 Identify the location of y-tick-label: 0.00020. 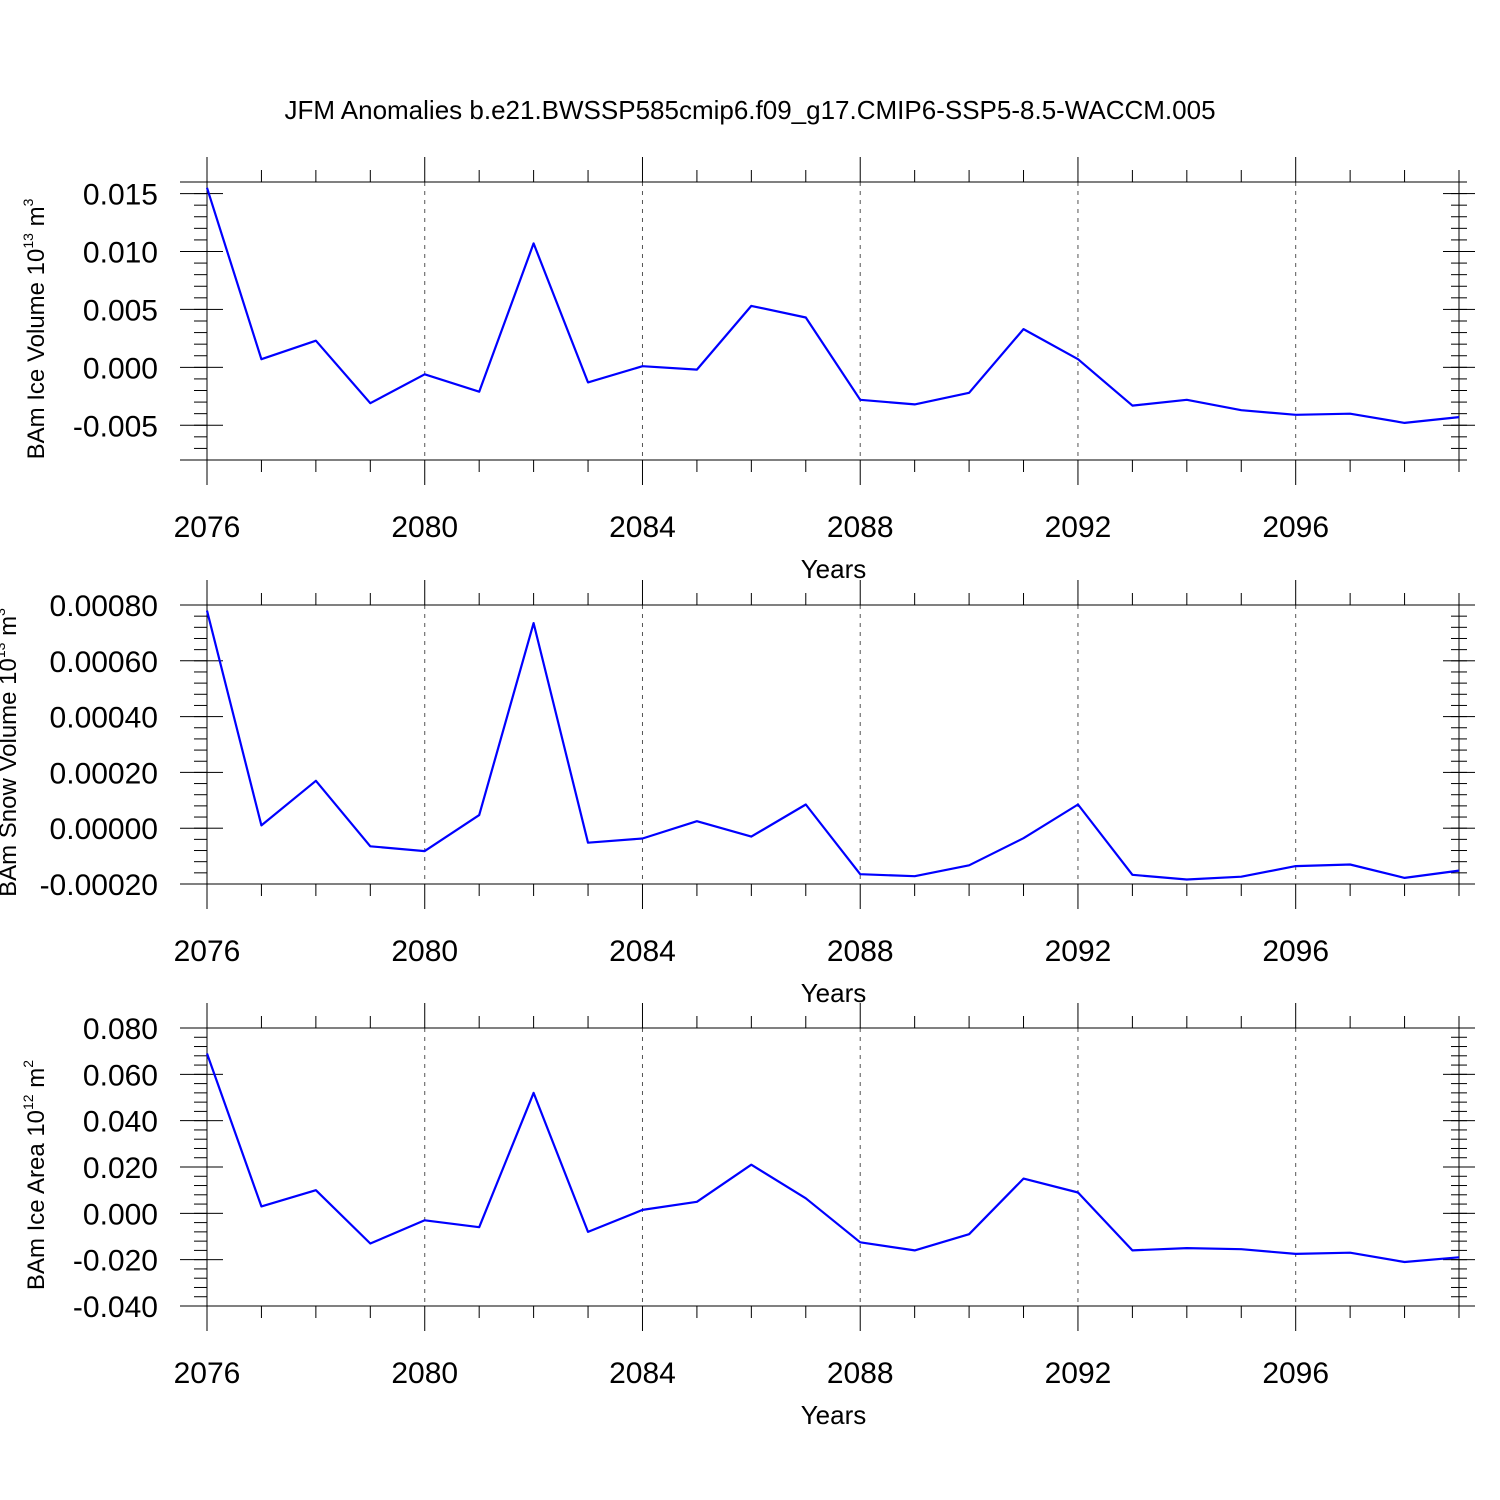
(104, 773).